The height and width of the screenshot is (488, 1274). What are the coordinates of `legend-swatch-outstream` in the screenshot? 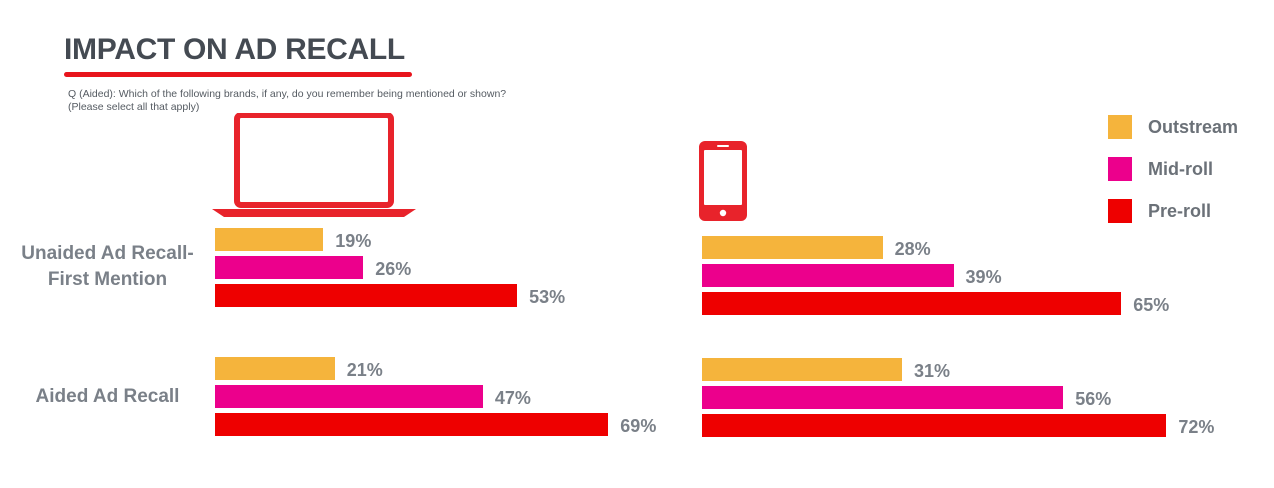 It's located at (1120, 127).